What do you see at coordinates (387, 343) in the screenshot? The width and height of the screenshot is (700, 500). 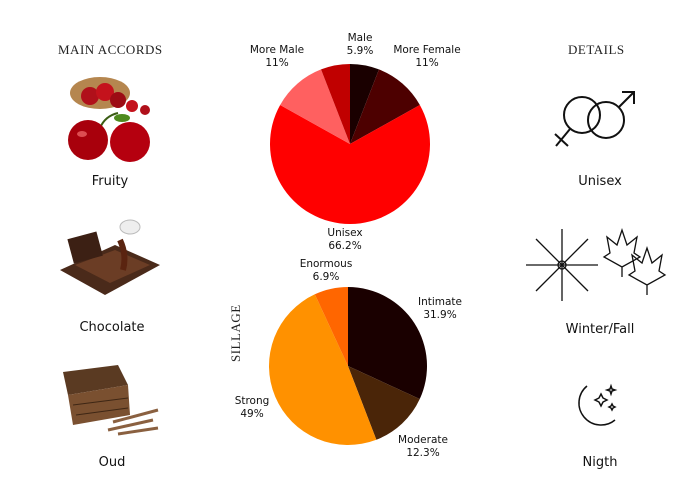 I see `pie2-slice-intimate` at bounding box center [387, 343].